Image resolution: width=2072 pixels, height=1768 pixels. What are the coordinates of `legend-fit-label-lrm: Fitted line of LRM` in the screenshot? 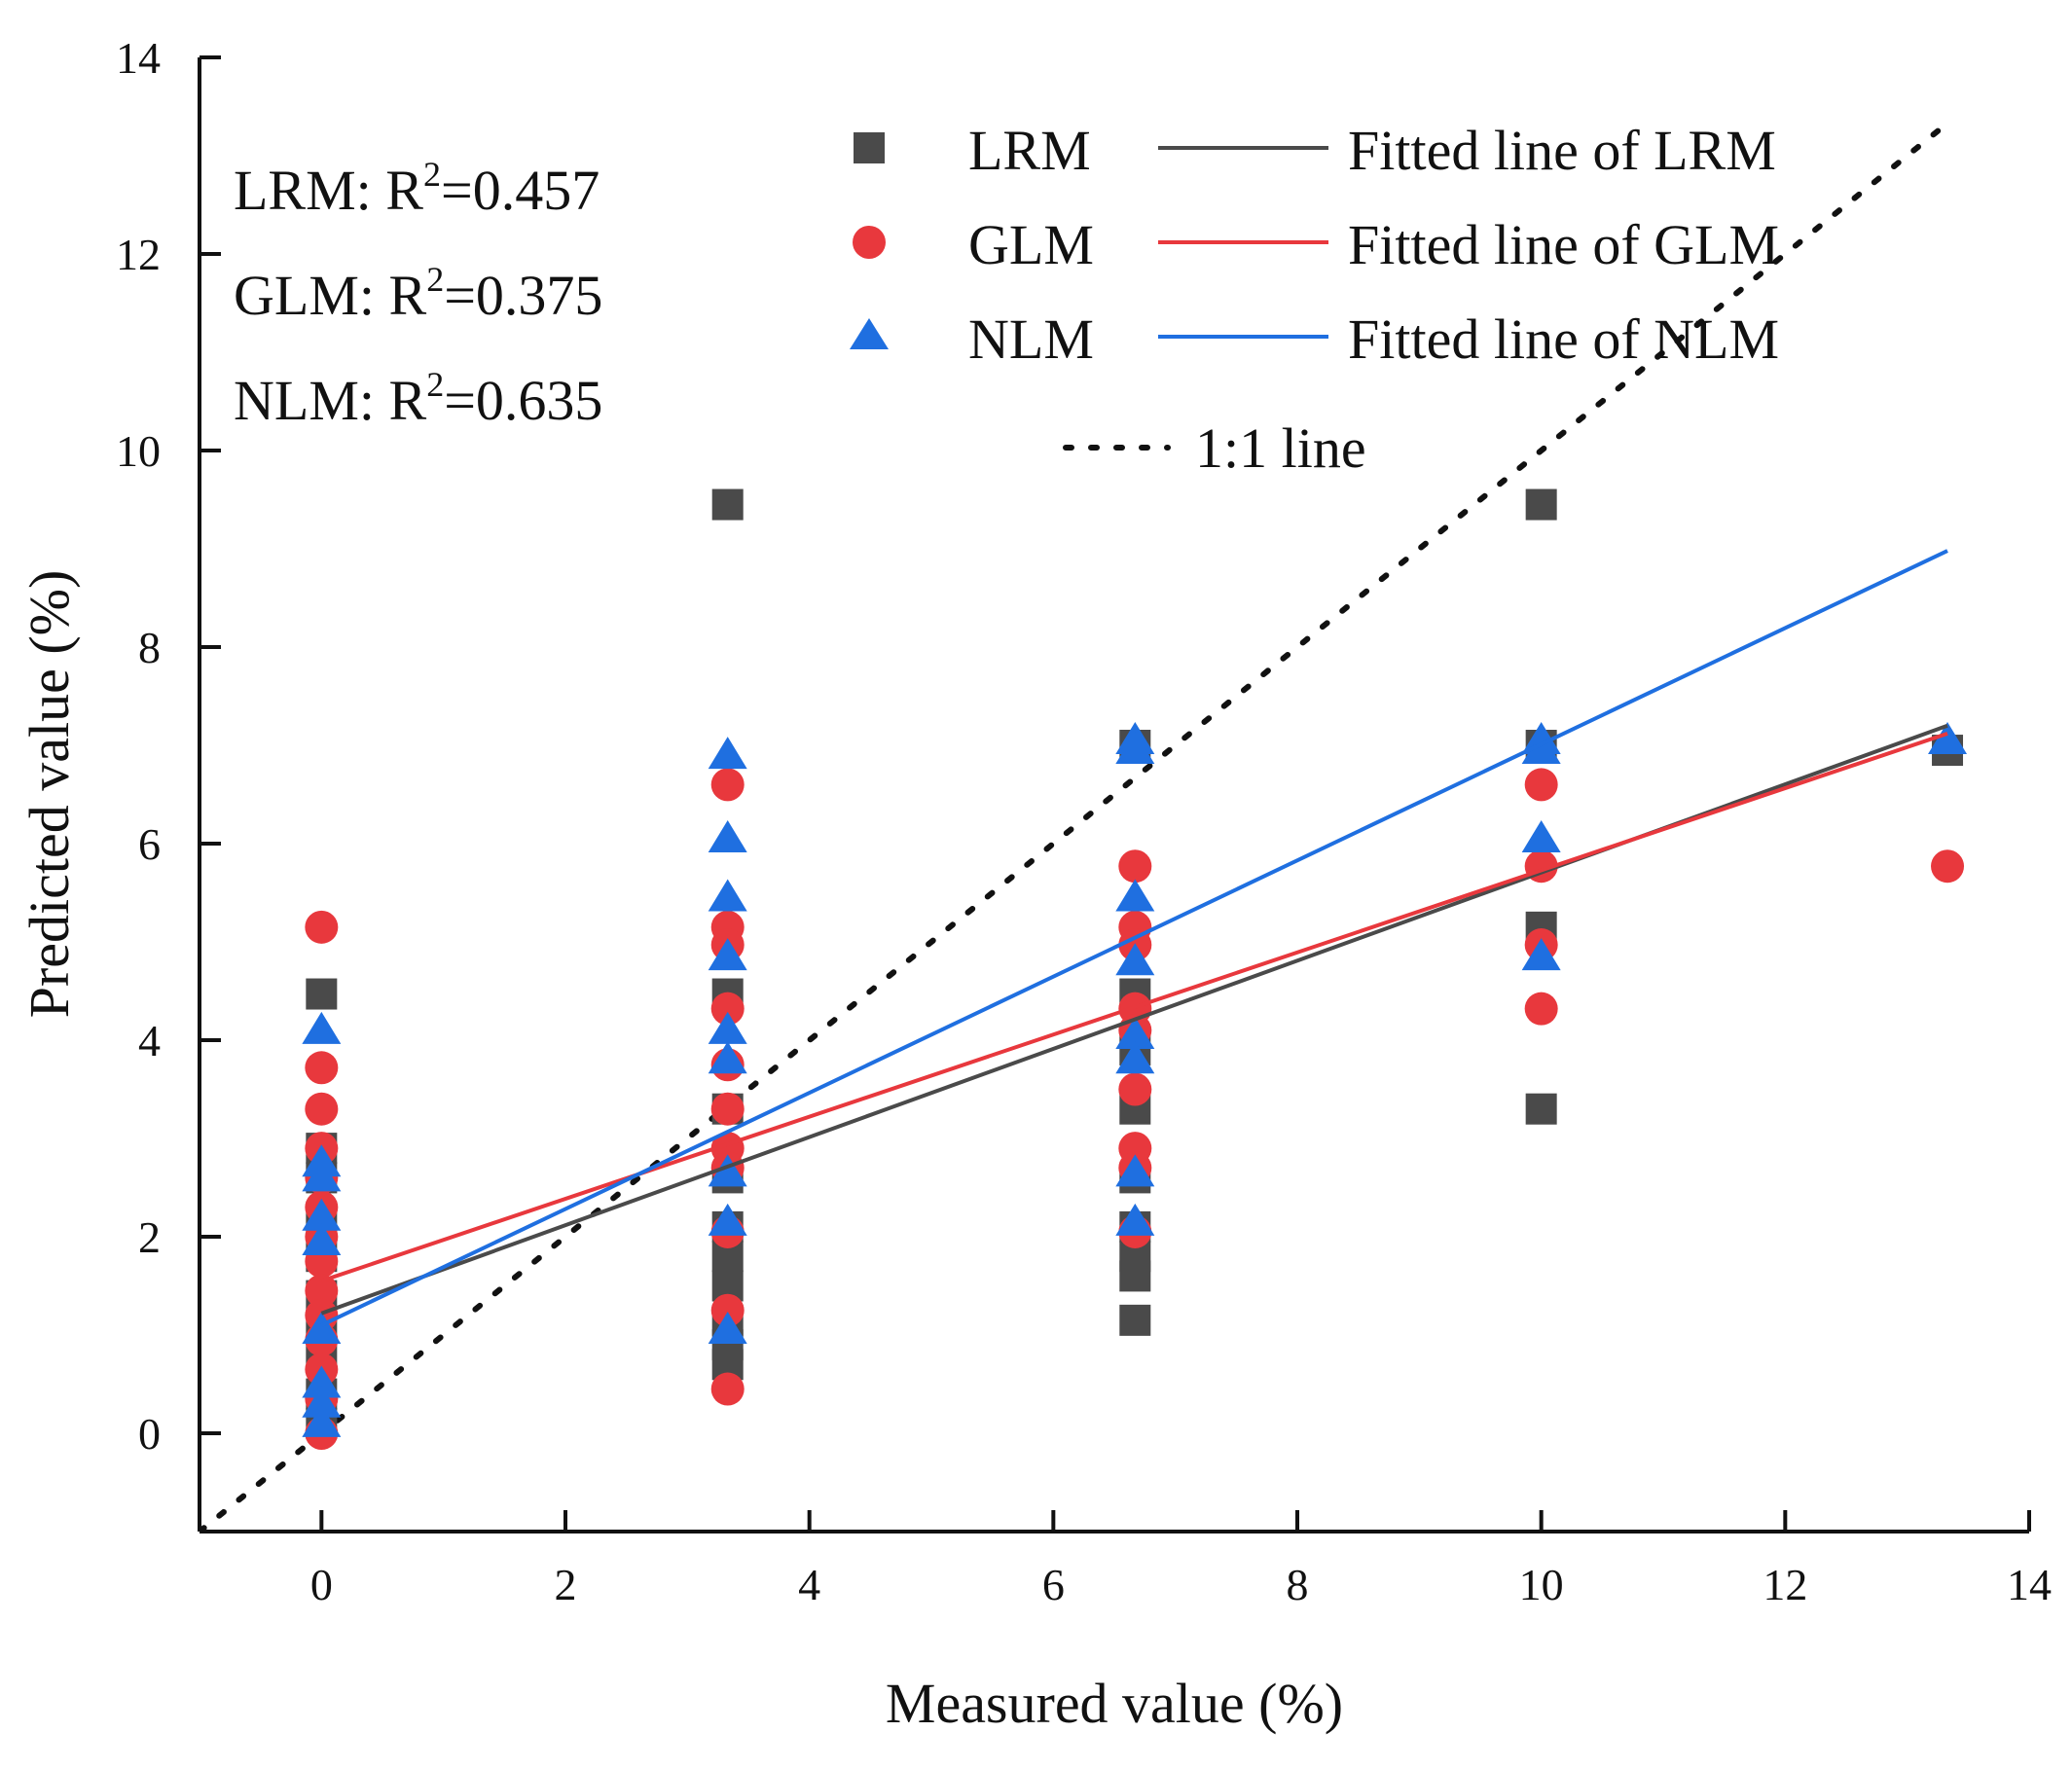 It's located at (1562, 150).